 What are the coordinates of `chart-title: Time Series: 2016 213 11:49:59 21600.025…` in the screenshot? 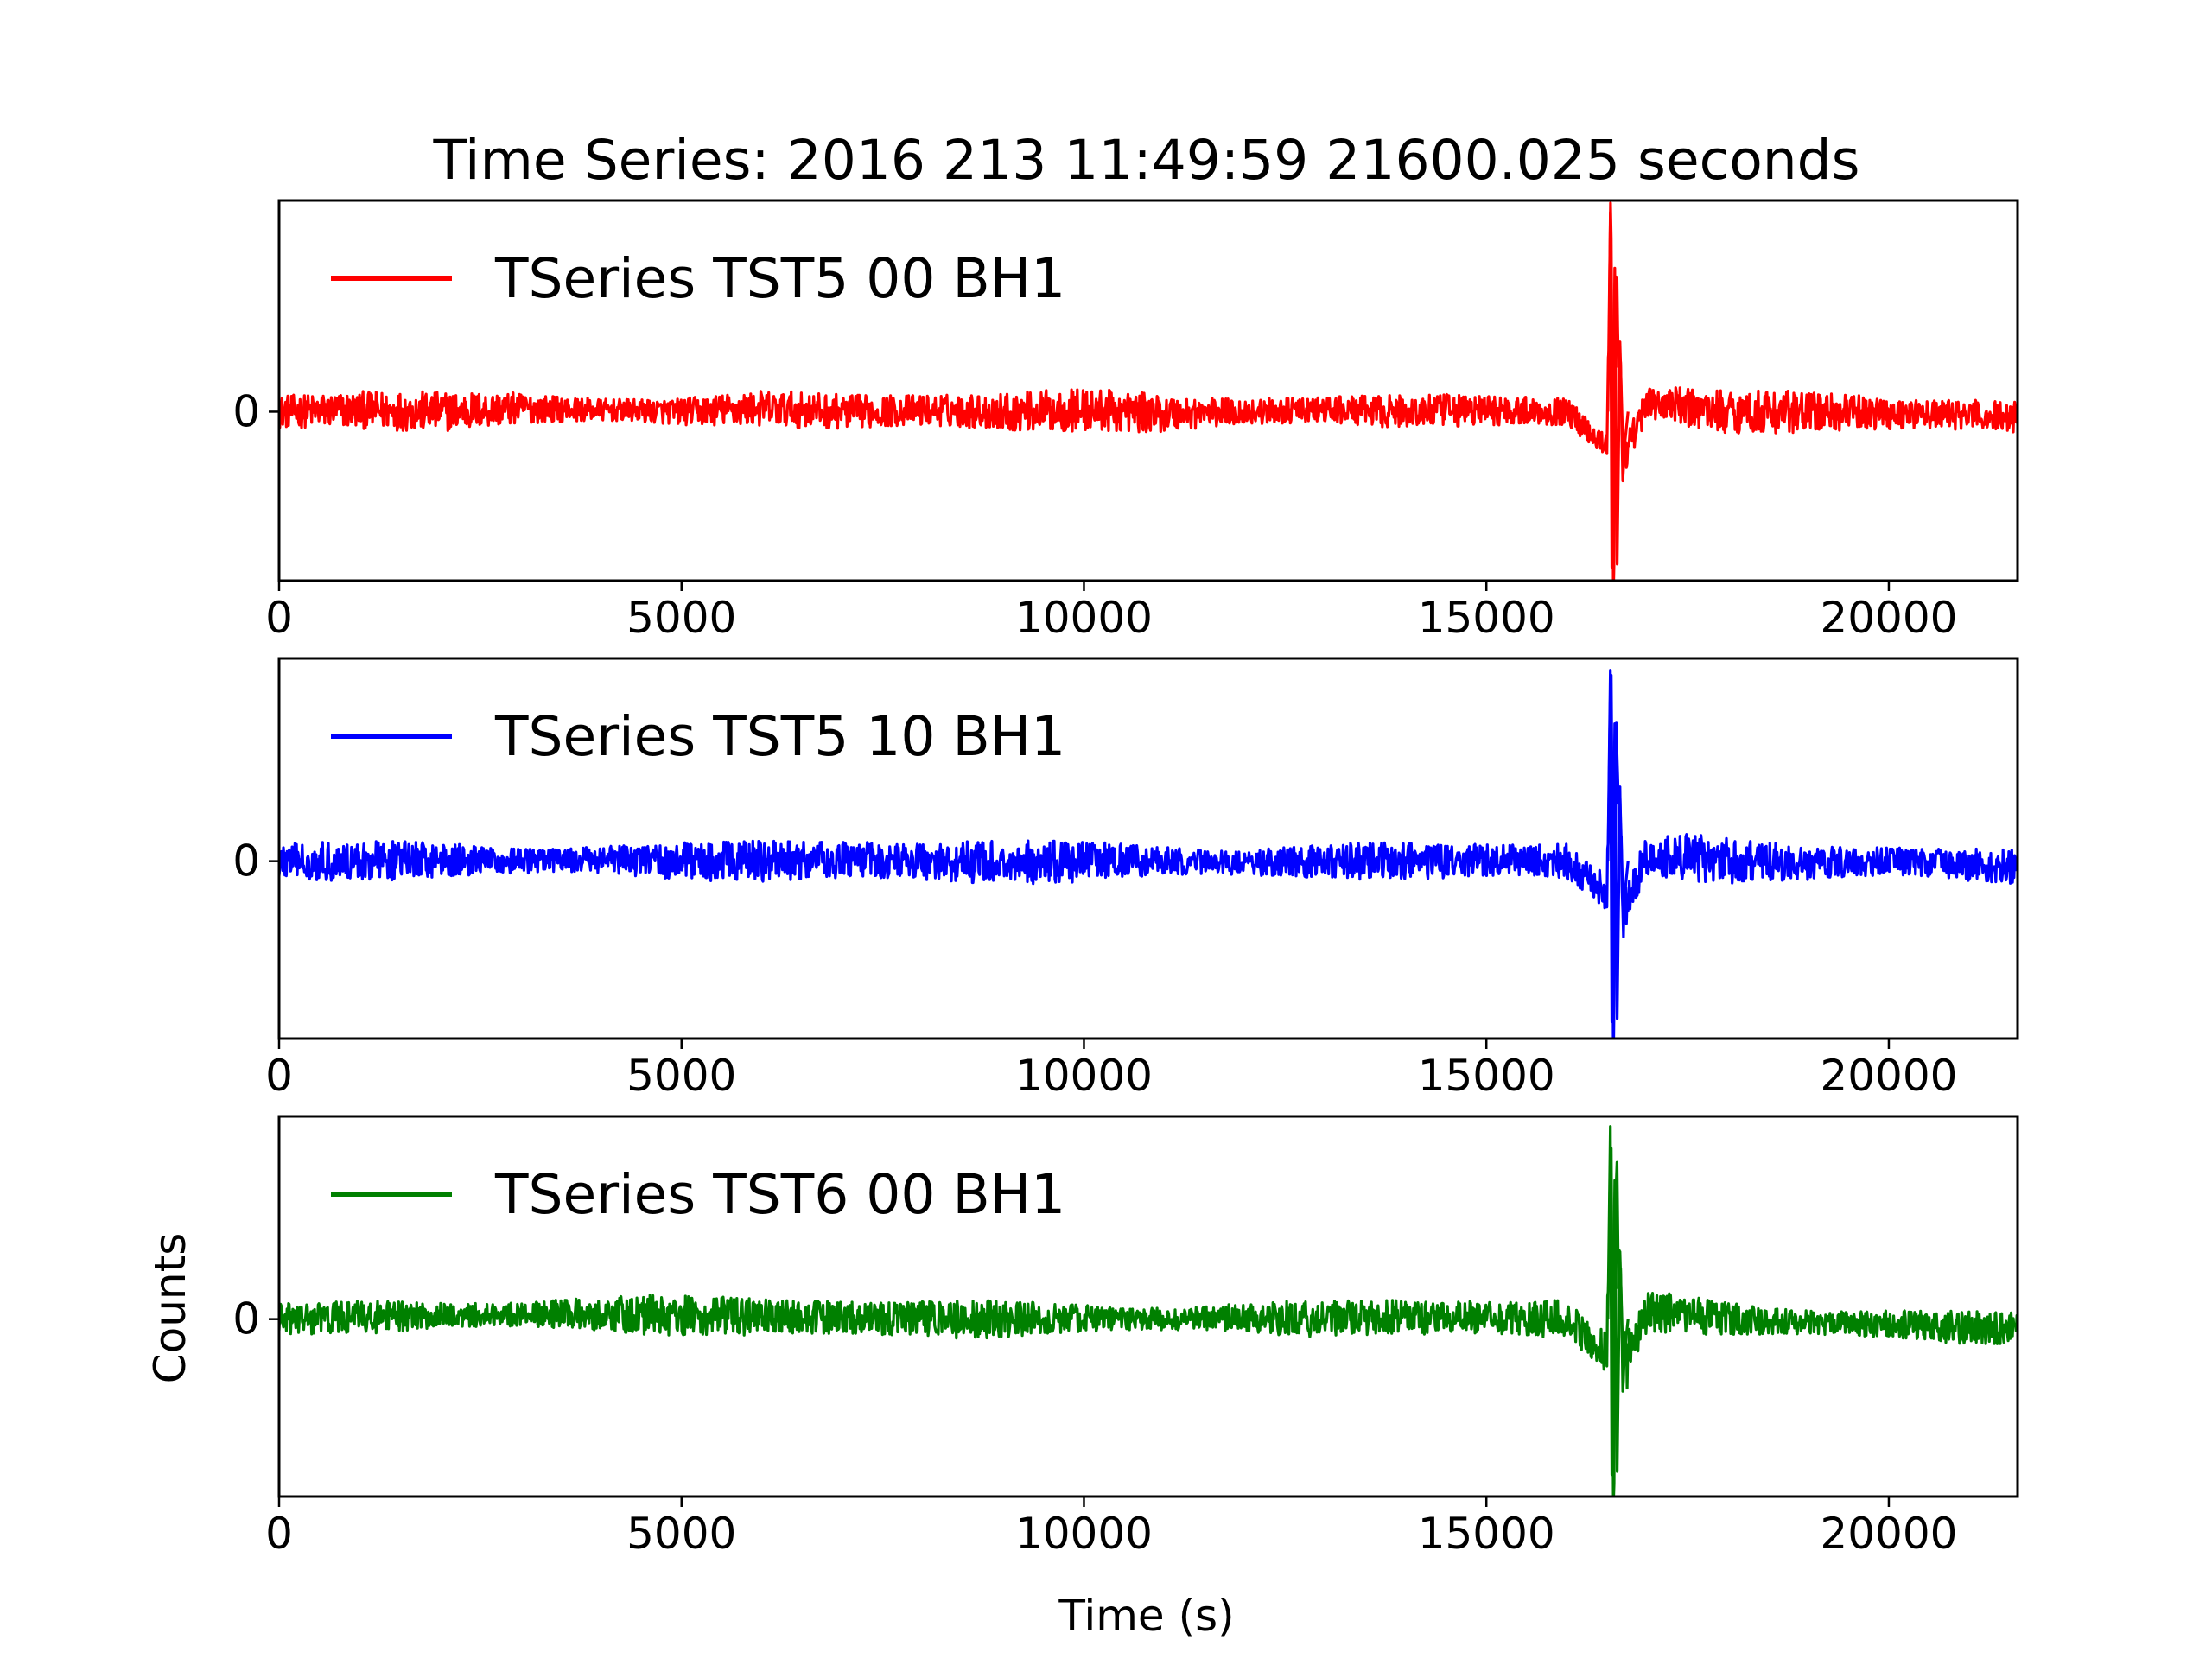 It's located at (1145, 160).